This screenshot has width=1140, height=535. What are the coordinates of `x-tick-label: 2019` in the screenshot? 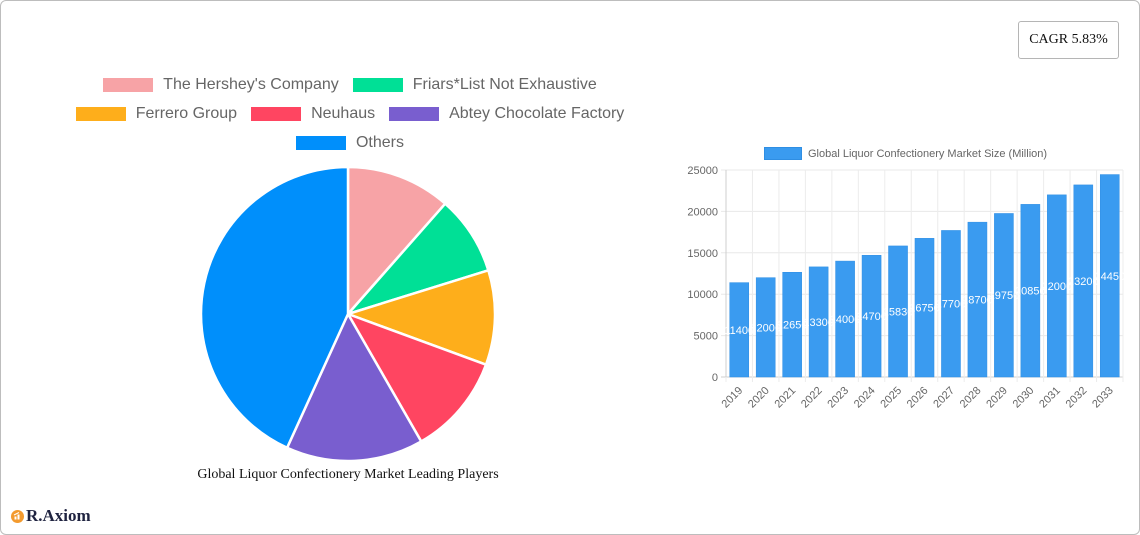 It's located at (733, 398).